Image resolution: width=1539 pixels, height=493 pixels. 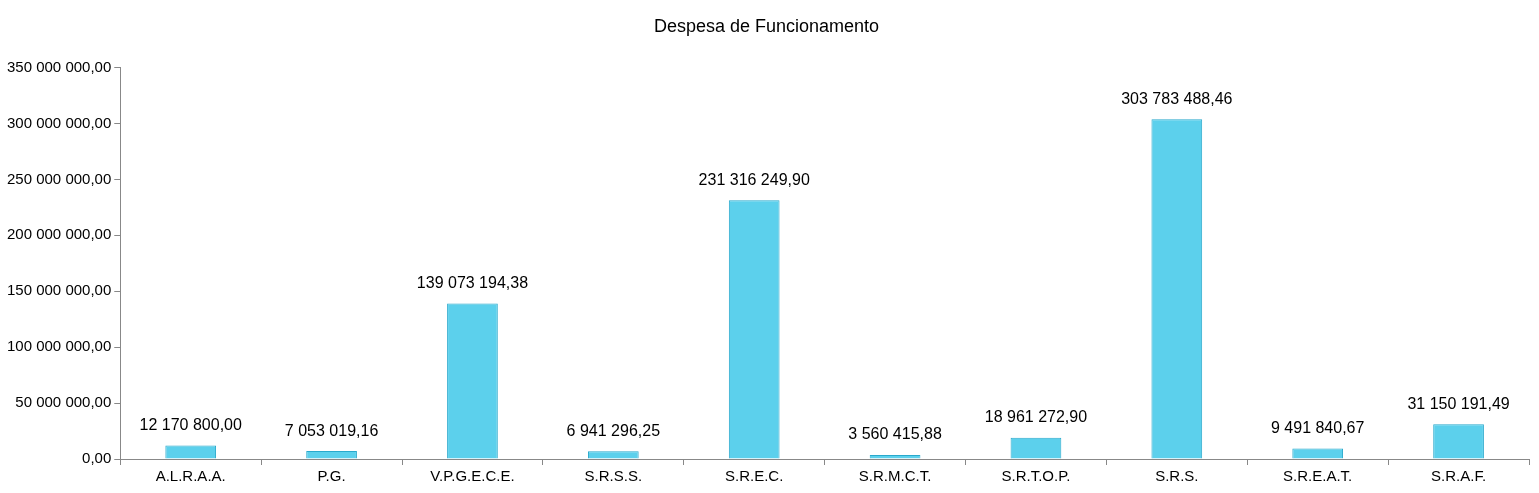 What do you see at coordinates (754, 179) in the screenshot?
I see `data-label: 231 316 249,90` at bounding box center [754, 179].